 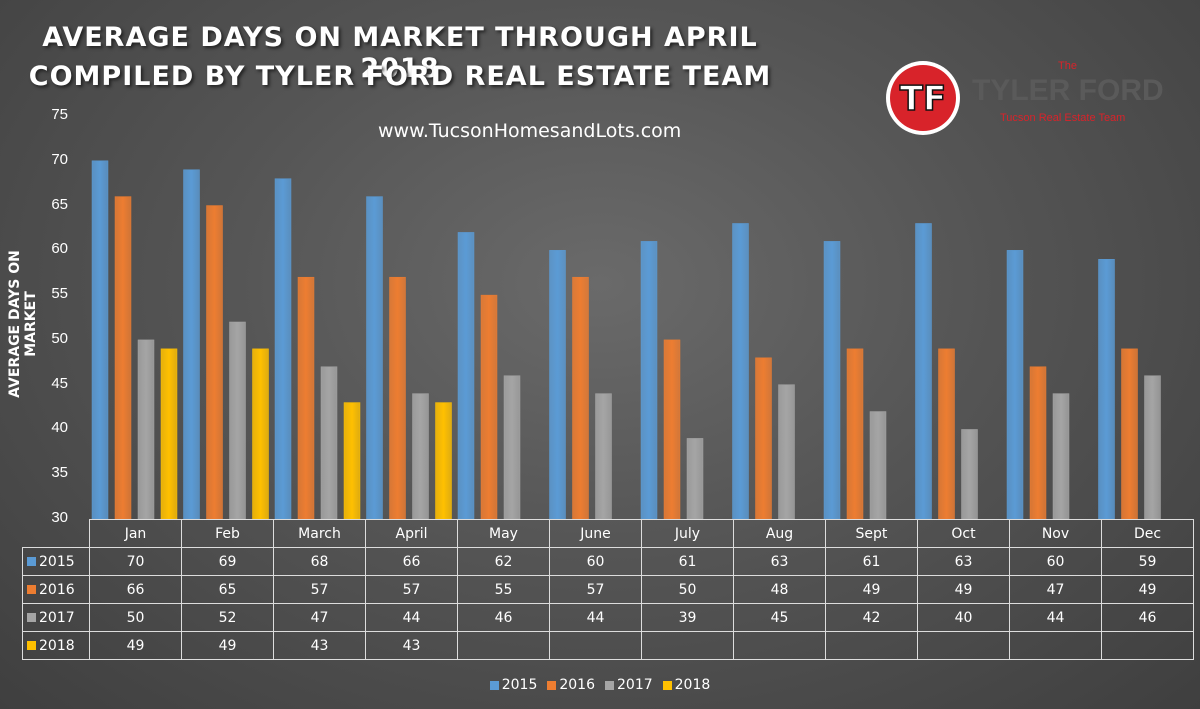 I want to click on bar-2016-aug, so click(x=763, y=438).